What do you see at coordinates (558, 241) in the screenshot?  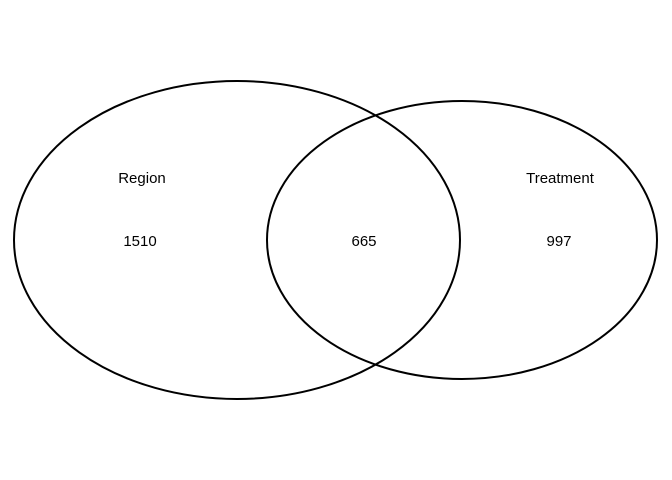 I see `count-treatment-only: 997` at bounding box center [558, 241].